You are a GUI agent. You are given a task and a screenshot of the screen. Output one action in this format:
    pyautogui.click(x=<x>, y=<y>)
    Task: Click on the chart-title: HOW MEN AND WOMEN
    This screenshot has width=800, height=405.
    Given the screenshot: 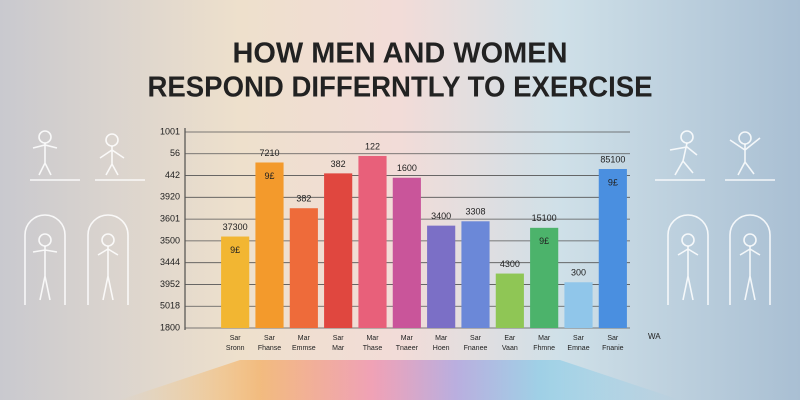 What is the action you would take?
    pyautogui.click(x=400, y=54)
    